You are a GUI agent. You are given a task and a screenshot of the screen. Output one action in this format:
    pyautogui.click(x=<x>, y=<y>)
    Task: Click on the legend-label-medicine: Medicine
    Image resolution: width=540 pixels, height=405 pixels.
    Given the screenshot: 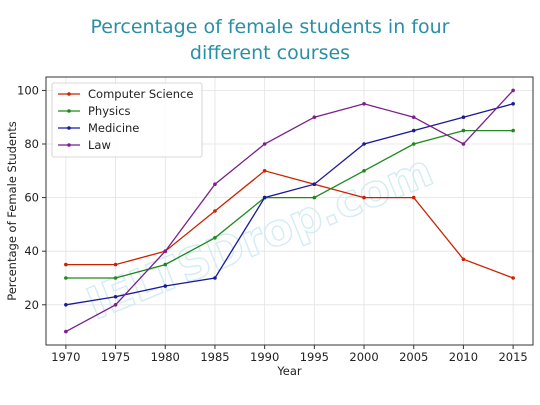 What is the action you would take?
    pyautogui.click(x=113, y=128)
    